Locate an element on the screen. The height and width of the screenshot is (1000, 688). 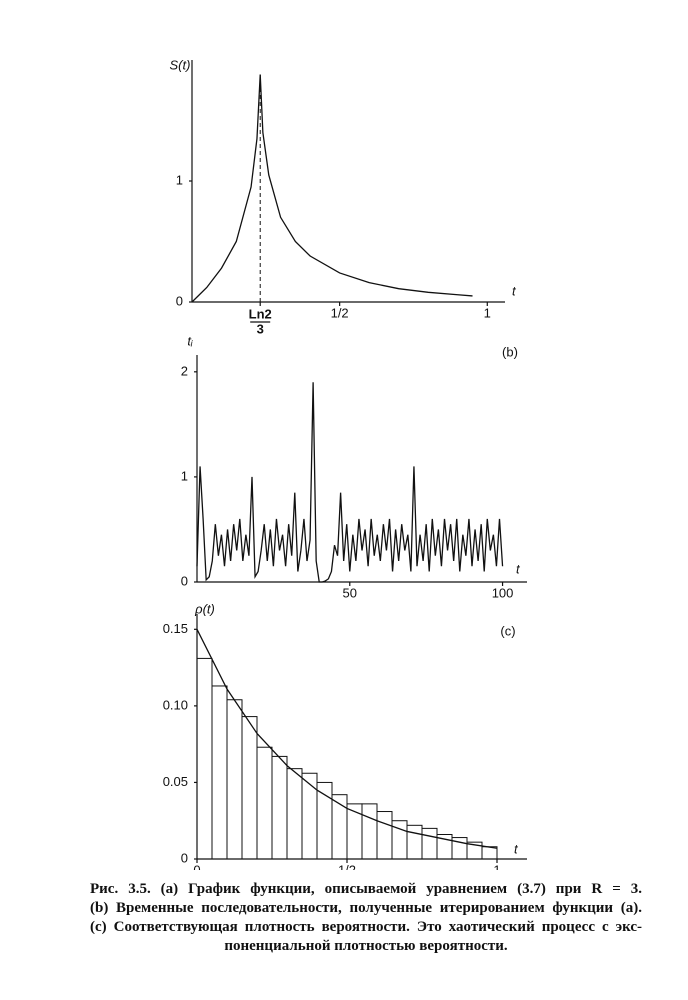
x-tick-label: 100 is located at coordinates (503, 592).